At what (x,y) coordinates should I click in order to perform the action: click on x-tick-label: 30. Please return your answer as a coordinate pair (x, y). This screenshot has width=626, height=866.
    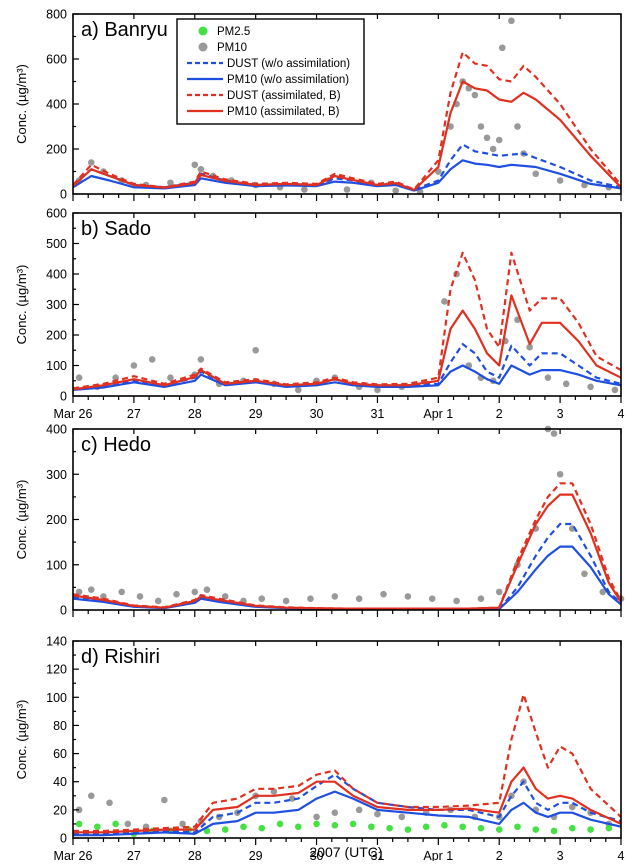
    Looking at the image, I should click on (317, 414).